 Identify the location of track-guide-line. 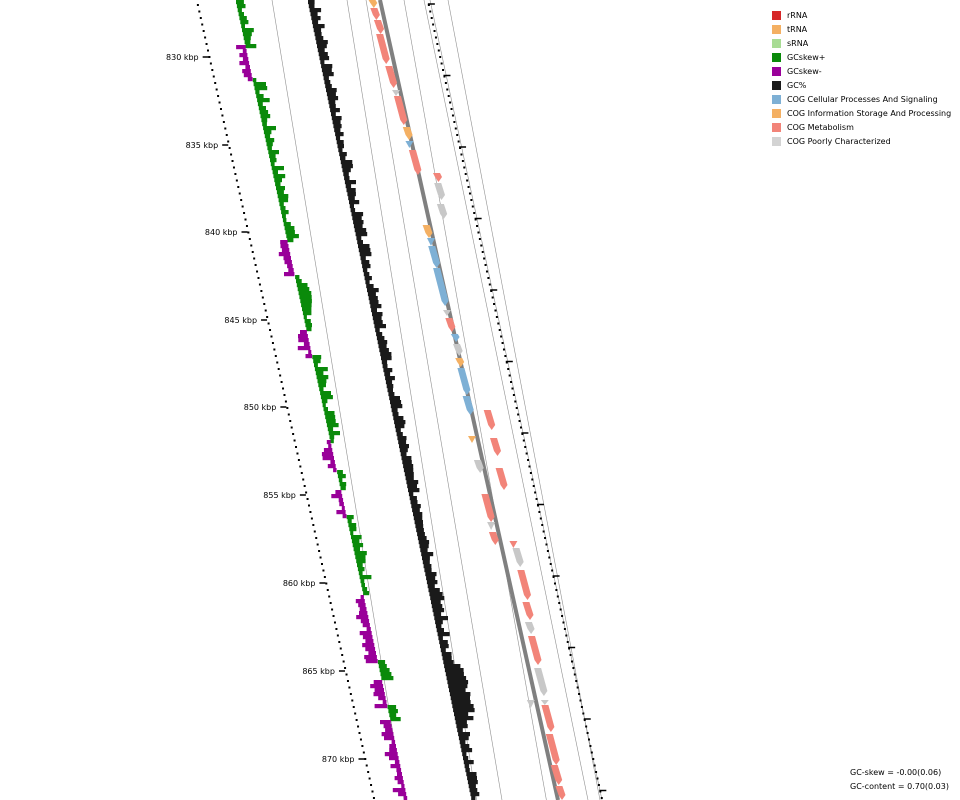
(434, 400).